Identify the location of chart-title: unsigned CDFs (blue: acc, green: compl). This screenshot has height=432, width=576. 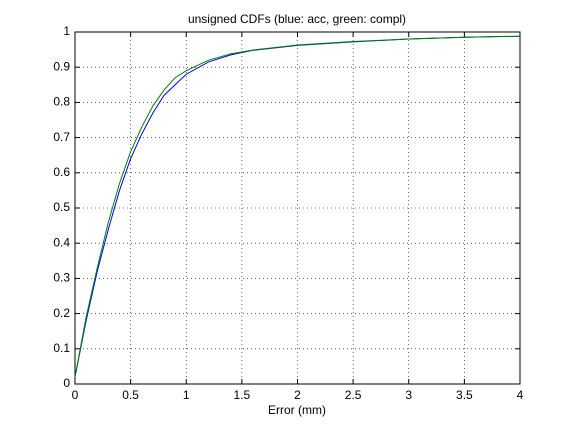
(297, 19).